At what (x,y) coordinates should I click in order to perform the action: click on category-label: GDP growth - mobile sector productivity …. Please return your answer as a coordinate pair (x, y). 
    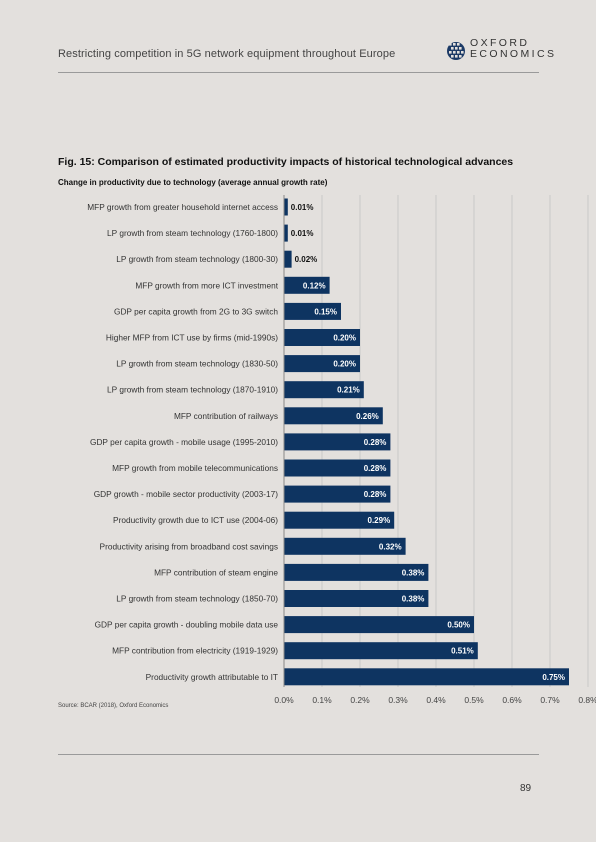
    Looking at the image, I should click on (186, 494).